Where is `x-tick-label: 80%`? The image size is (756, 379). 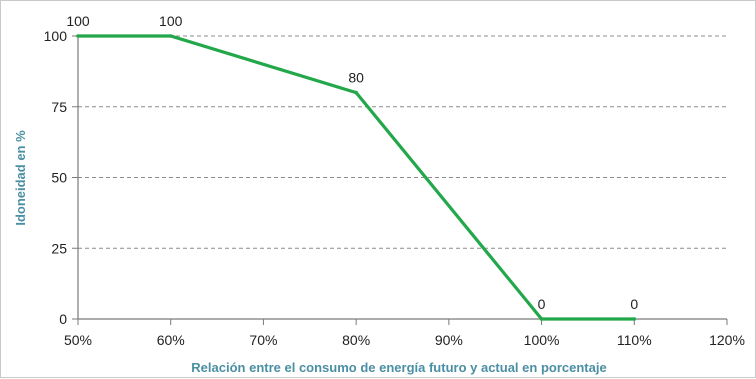
x-tick-label: 80% is located at coordinates (356, 340).